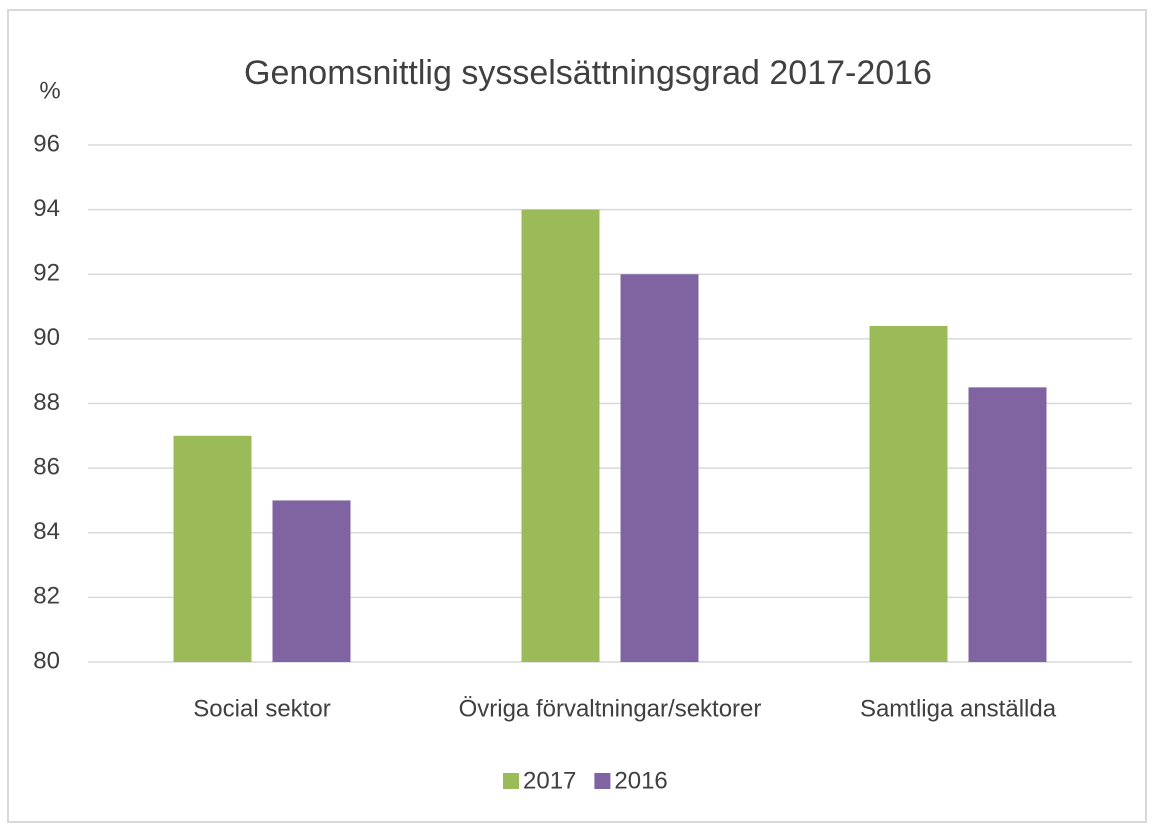  Describe the element at coordinates (46, 660) in the screenshot. I see `y-tick-label: 80` at that location.